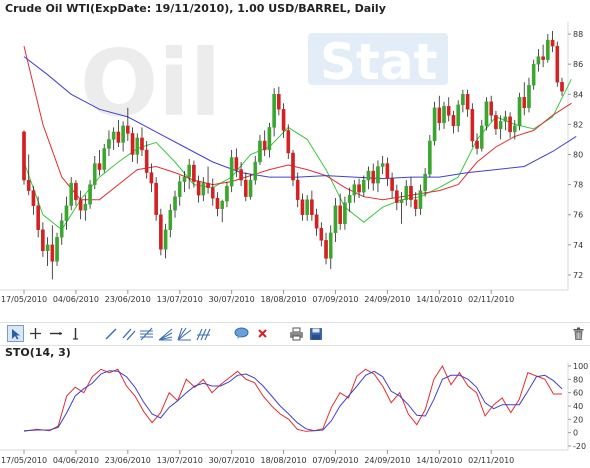 The height and width of the screenshot is (468, 590). What do you see at coordinates (128, 333) in the screenshot?
I see `channel-icon` at bounding box center [128, 333].